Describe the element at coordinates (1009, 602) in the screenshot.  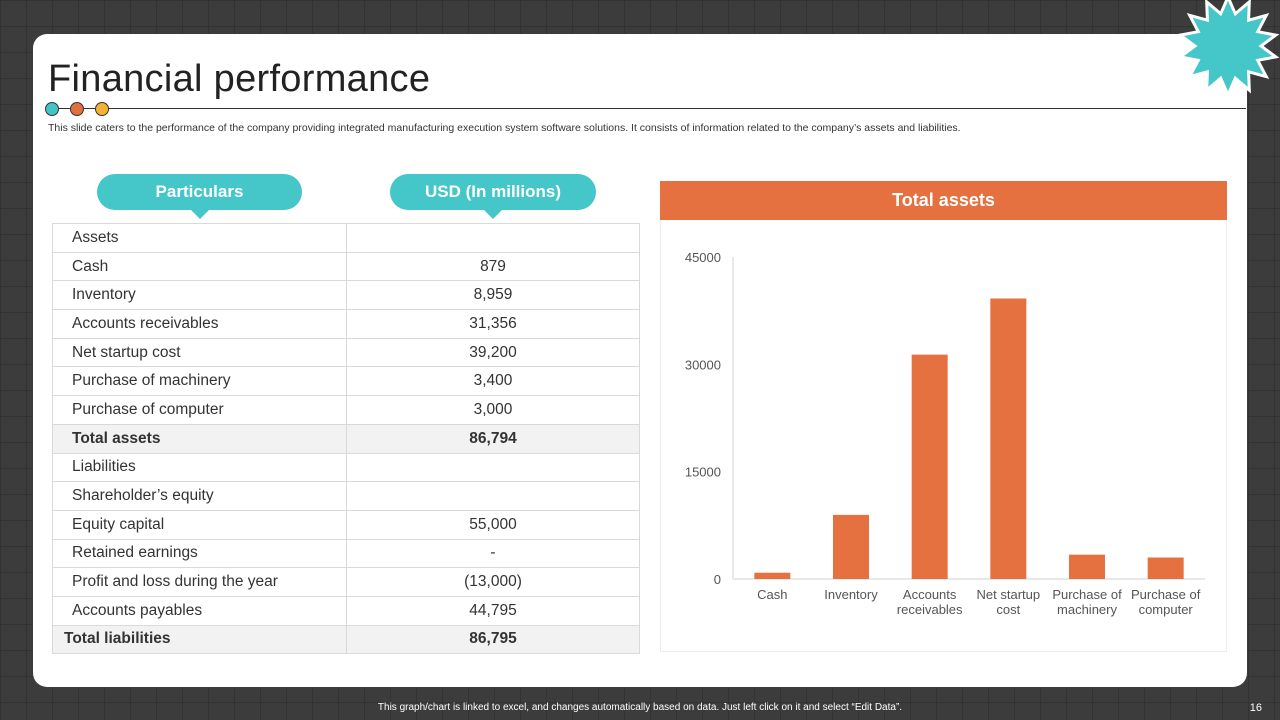
I see `x-tick-label: Net startup cost` at that location.